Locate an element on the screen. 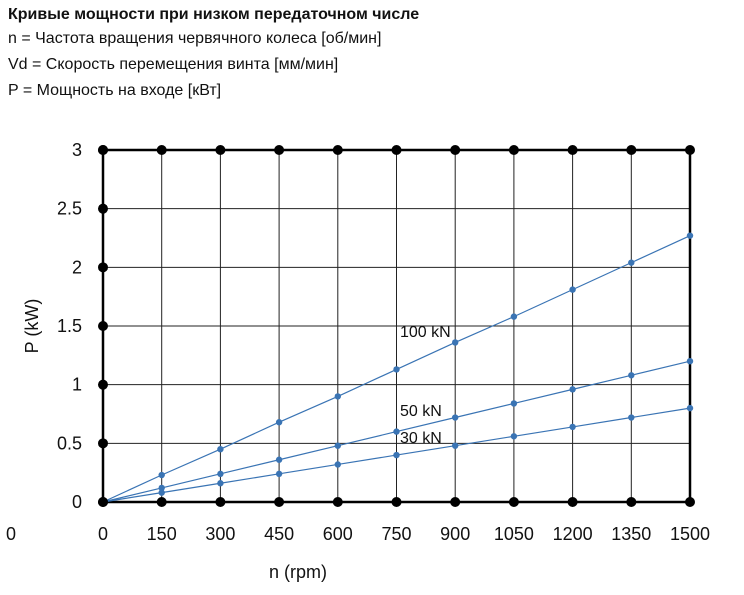  x-tick-label: 1350 is located at coordinates (631, 534).